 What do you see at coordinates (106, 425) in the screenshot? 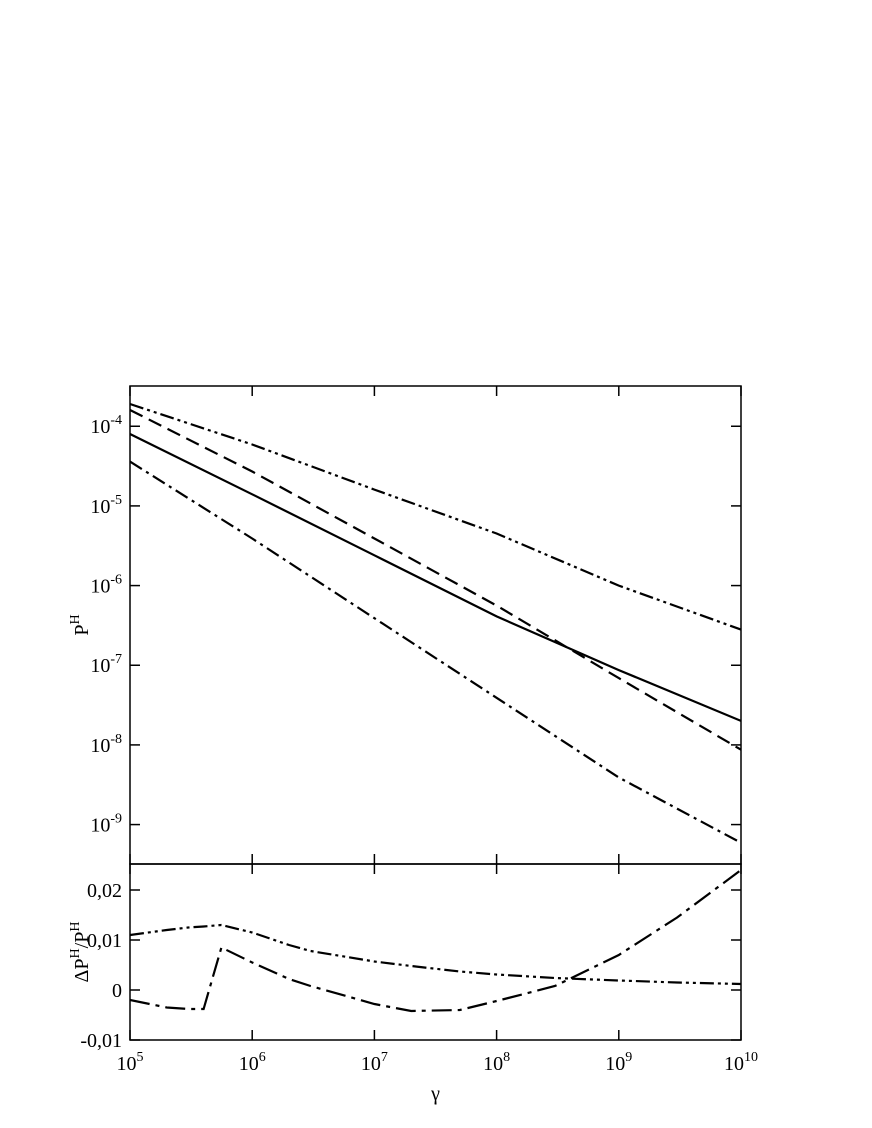
I see `y-tick-label: 10⁻⁴` at bounding box center [106, 425].